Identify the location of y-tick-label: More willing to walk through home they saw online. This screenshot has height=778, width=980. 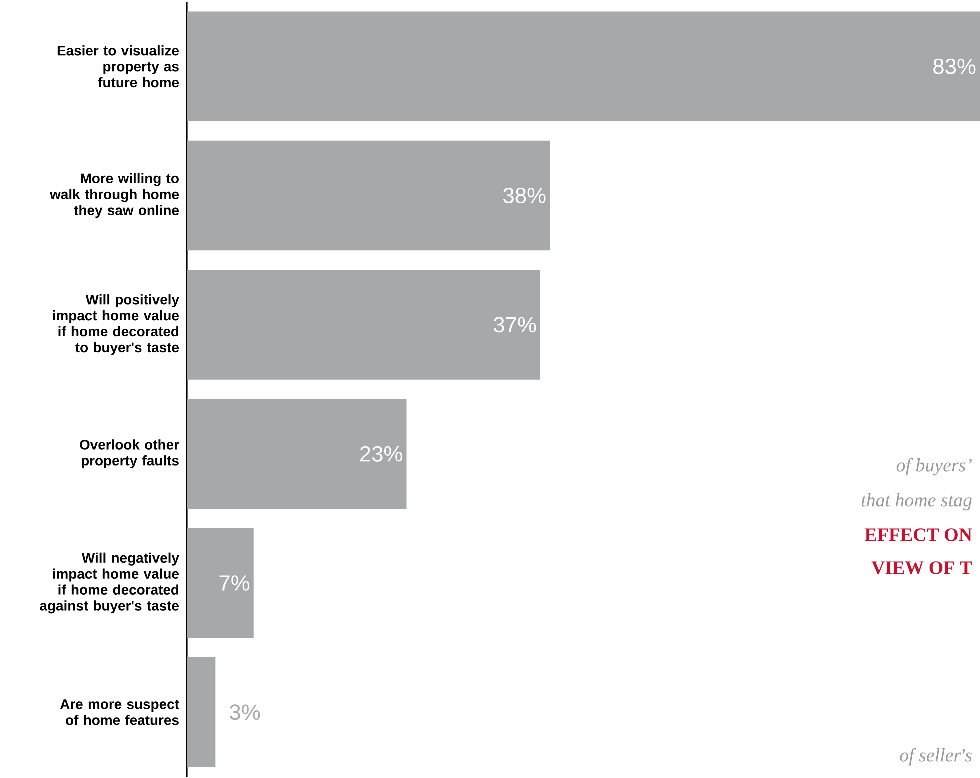
(115, 195).